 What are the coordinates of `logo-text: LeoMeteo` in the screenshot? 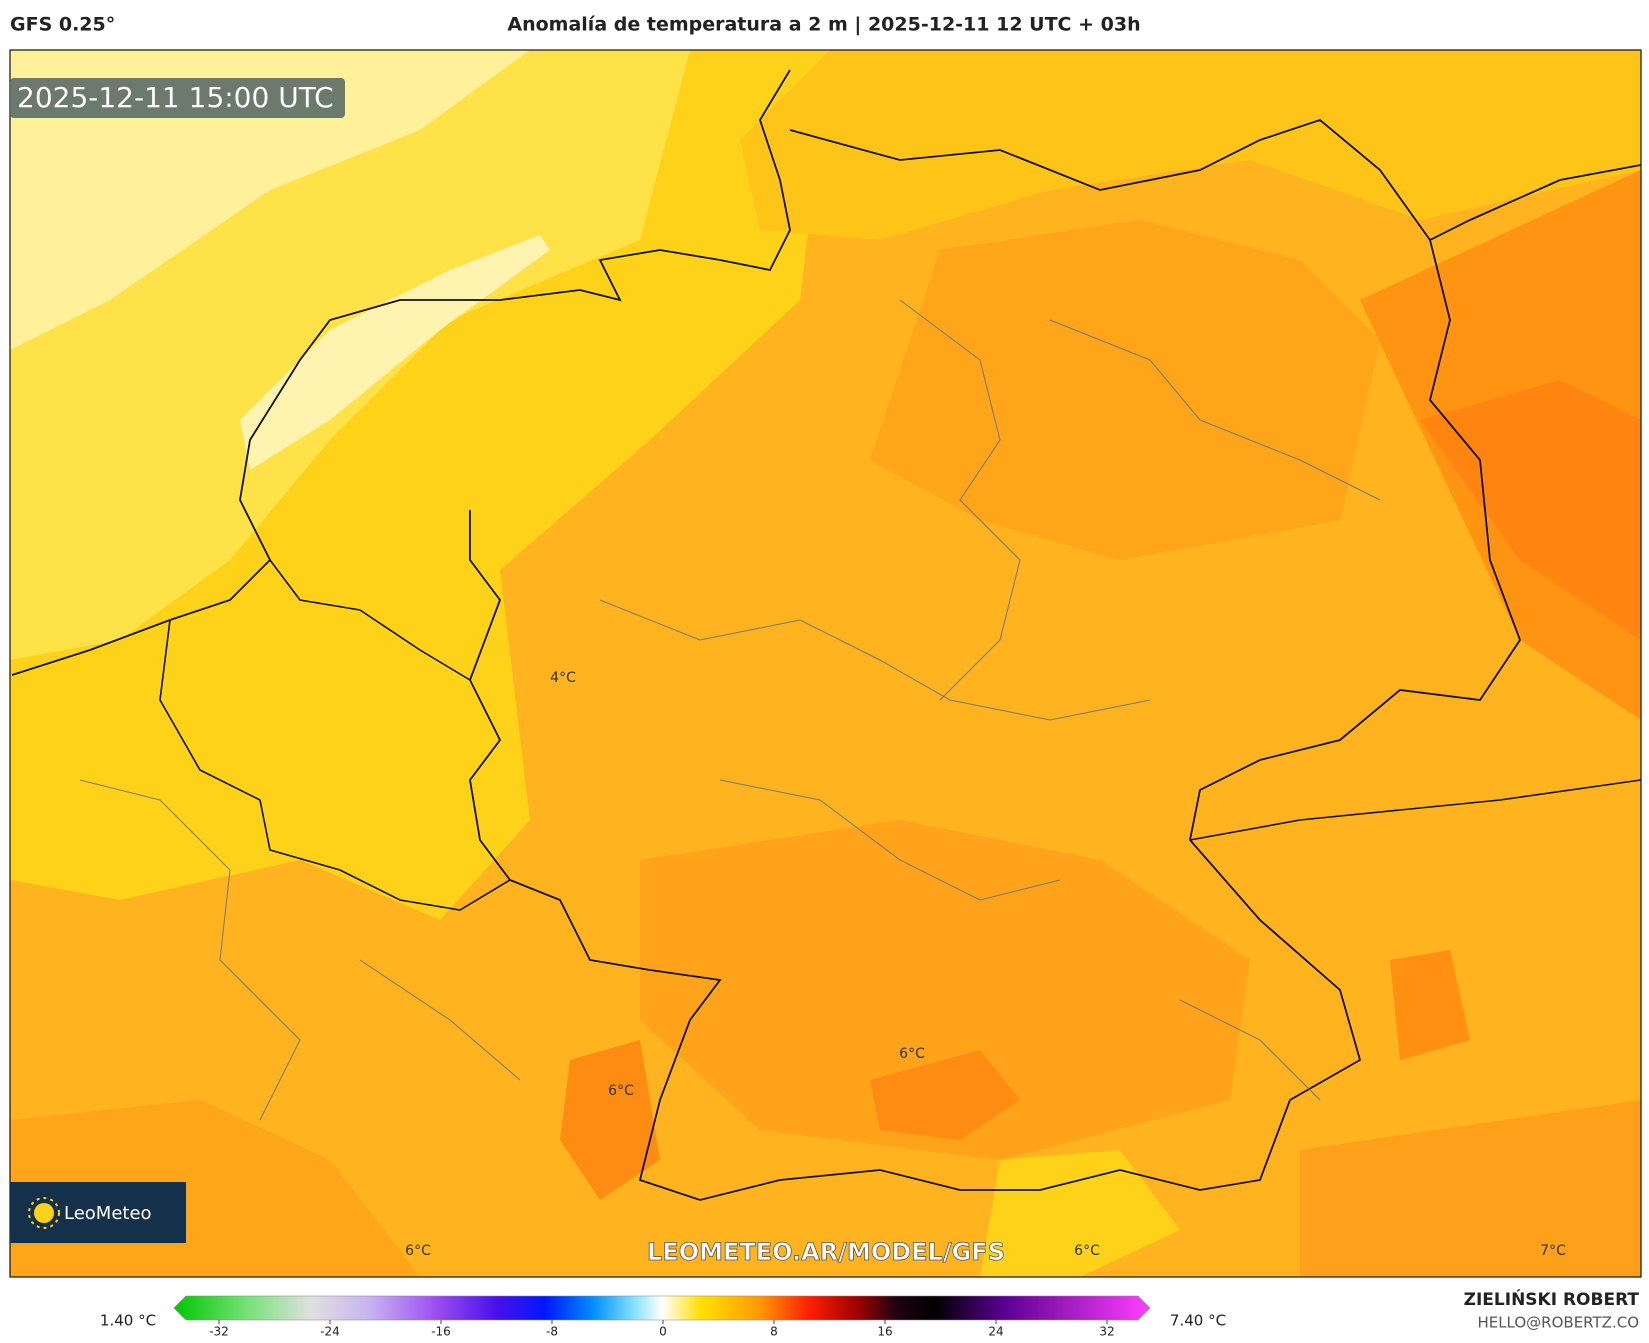 It's located at (108, 1213).